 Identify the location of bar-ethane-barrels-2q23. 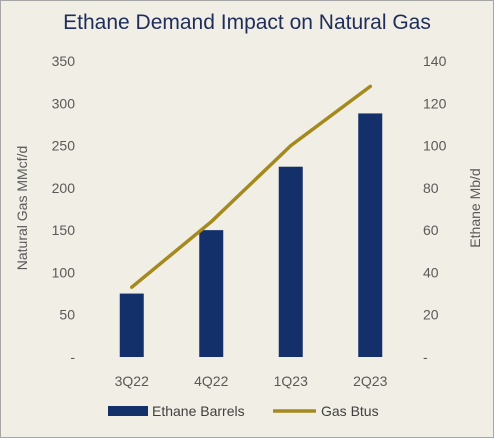
(370, 235).